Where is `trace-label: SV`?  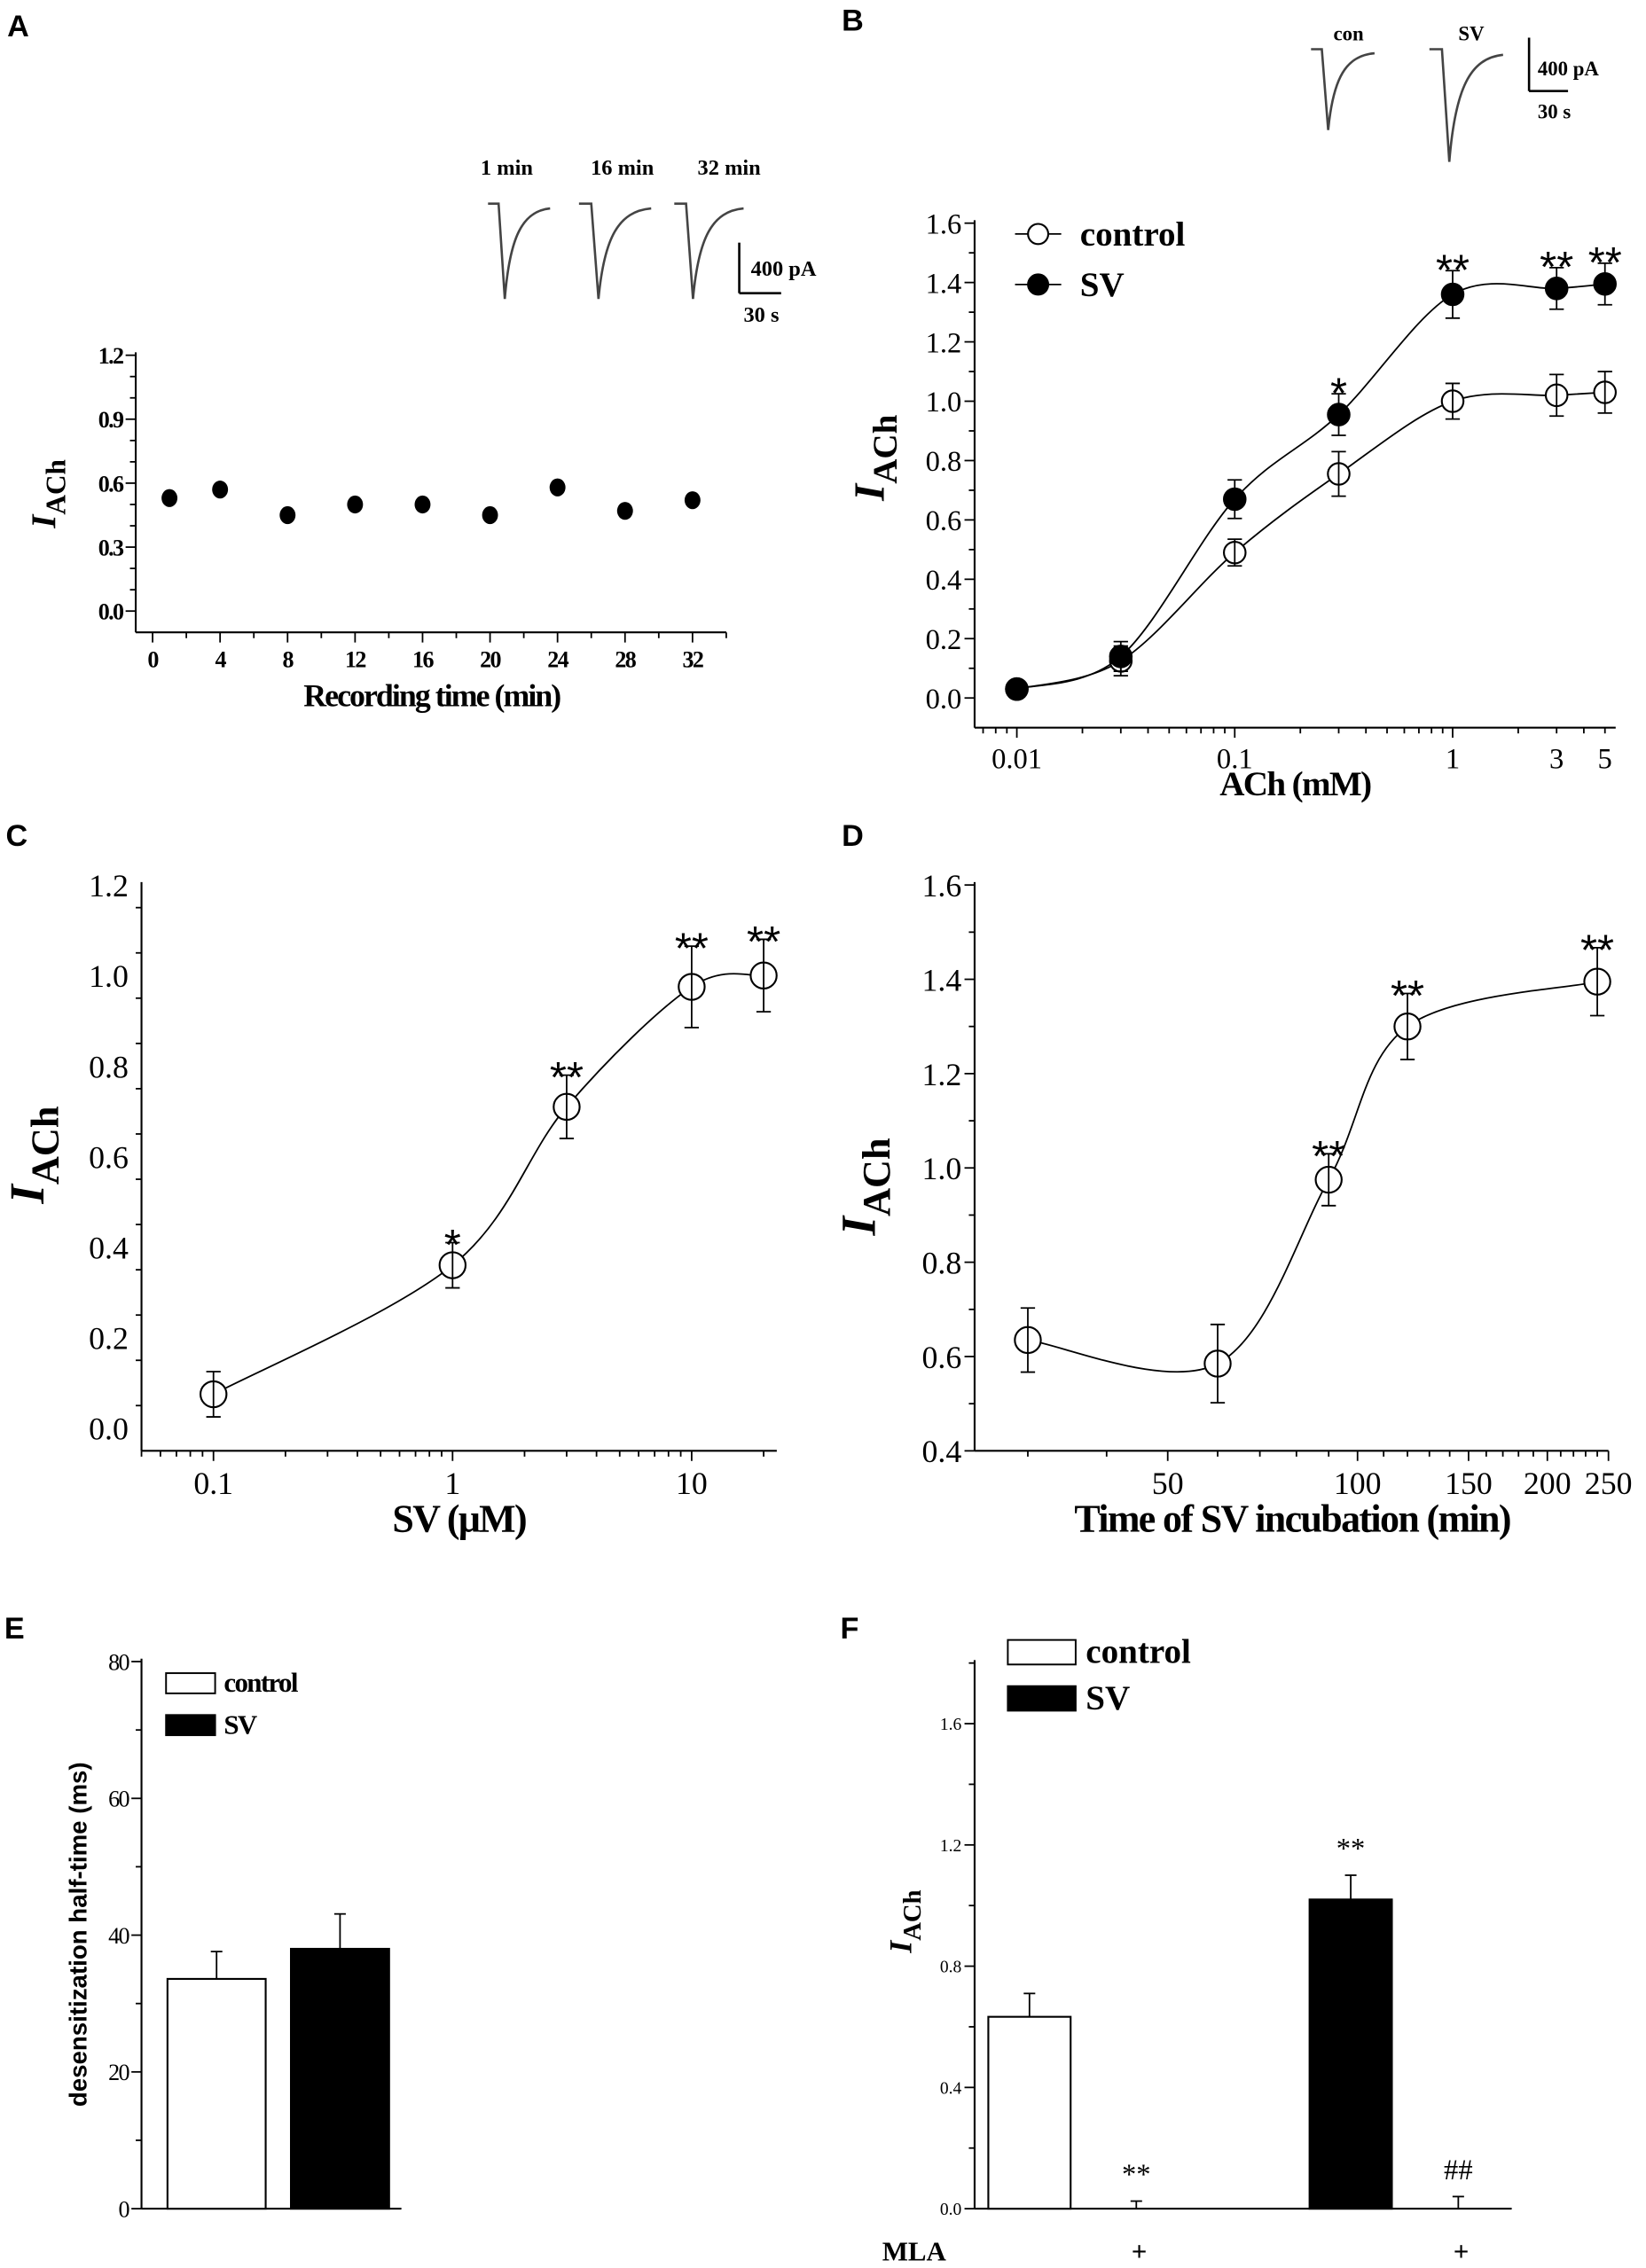
trace-label: SV is located at coordinates (1471, 34).